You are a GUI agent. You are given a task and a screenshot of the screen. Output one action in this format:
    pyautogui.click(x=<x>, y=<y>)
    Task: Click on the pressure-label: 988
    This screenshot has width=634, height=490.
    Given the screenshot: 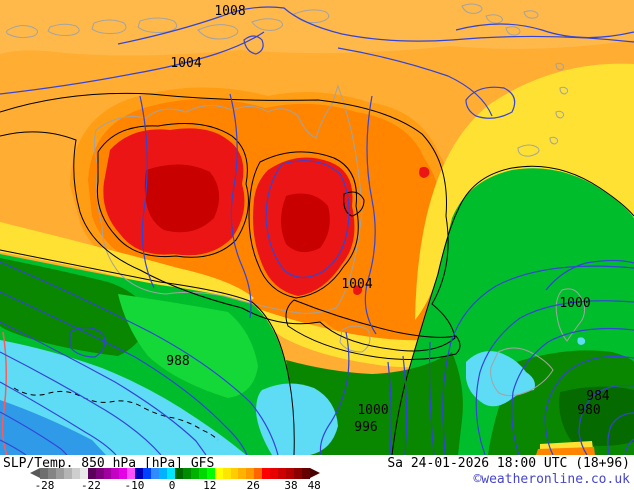 What is the action you would take?
    pyautogui.click(x=177, y=361)
    